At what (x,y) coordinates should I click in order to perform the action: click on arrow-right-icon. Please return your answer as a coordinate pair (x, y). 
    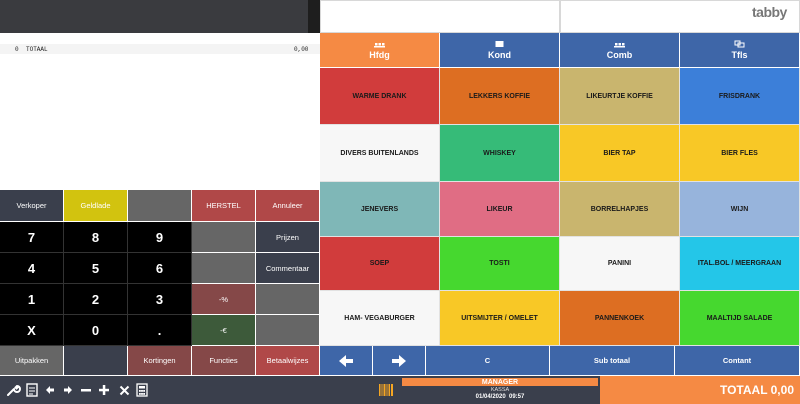
    Looking at the image, I should click on (399, 360).